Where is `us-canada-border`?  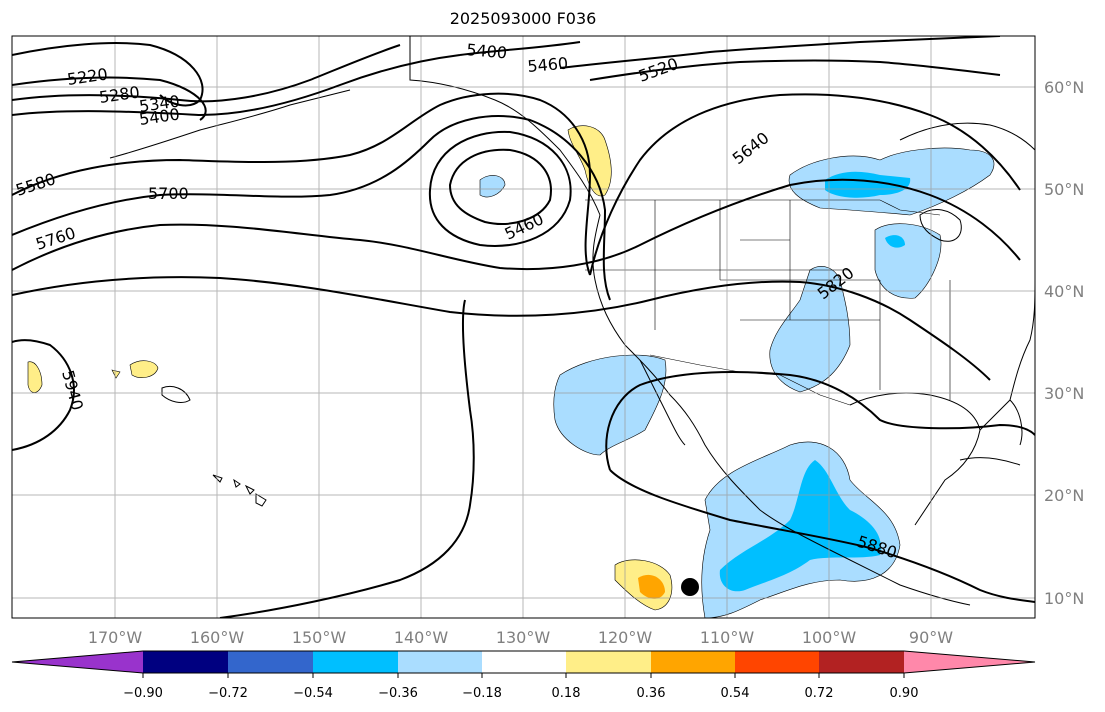 us-canada-border is located at coordinates (763, 207).